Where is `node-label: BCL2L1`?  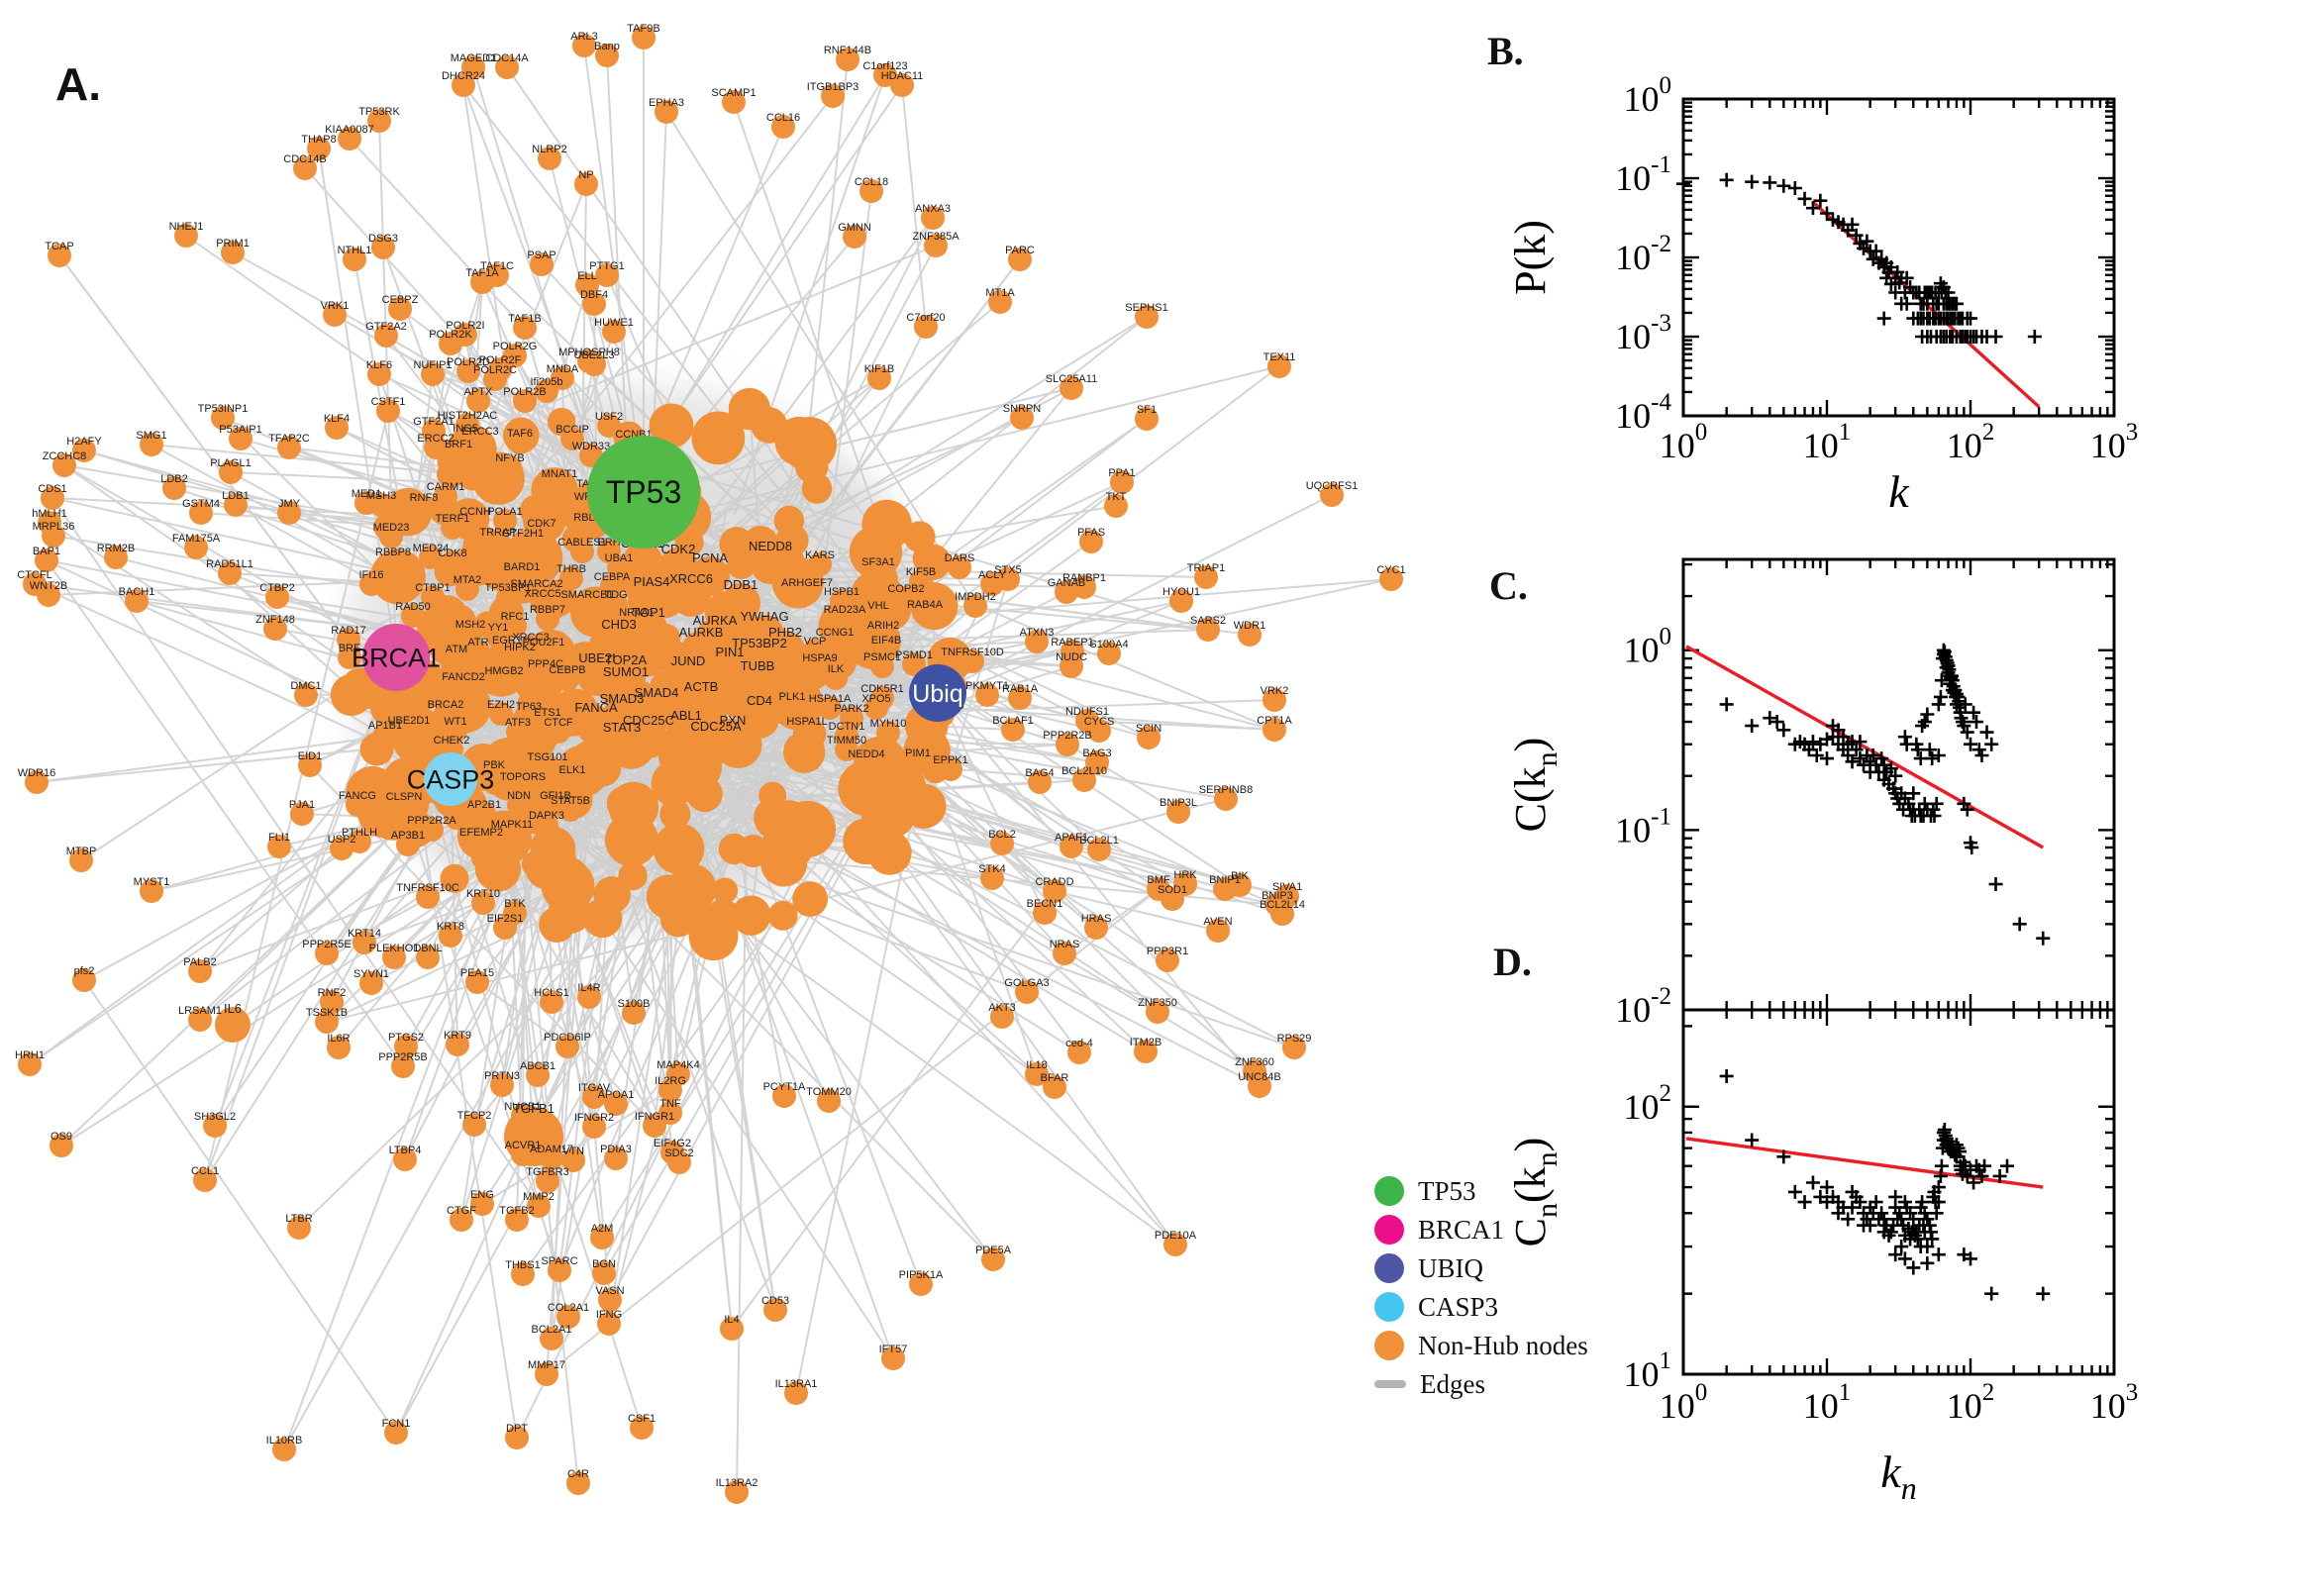
node-label: BCL2L1 is located at coordinates (1099, 841).